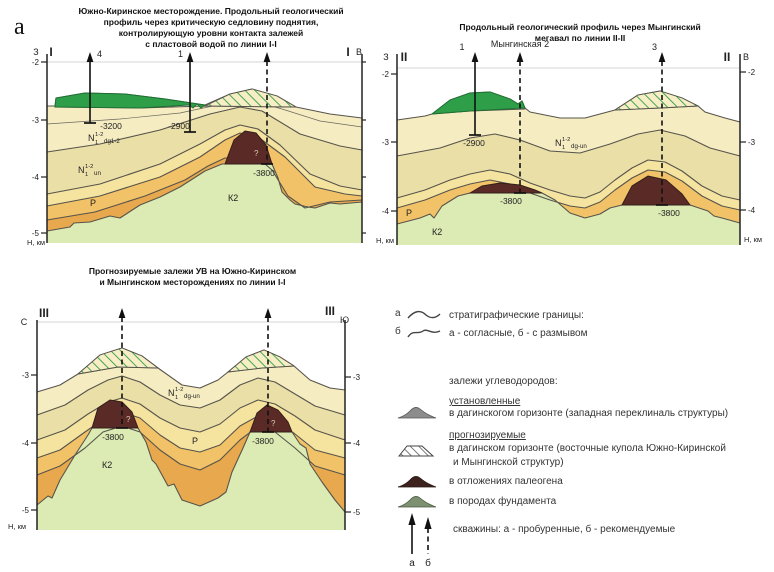 The image size is (774, 572). I want to click on section-mark-left: I, so click(50, 52).